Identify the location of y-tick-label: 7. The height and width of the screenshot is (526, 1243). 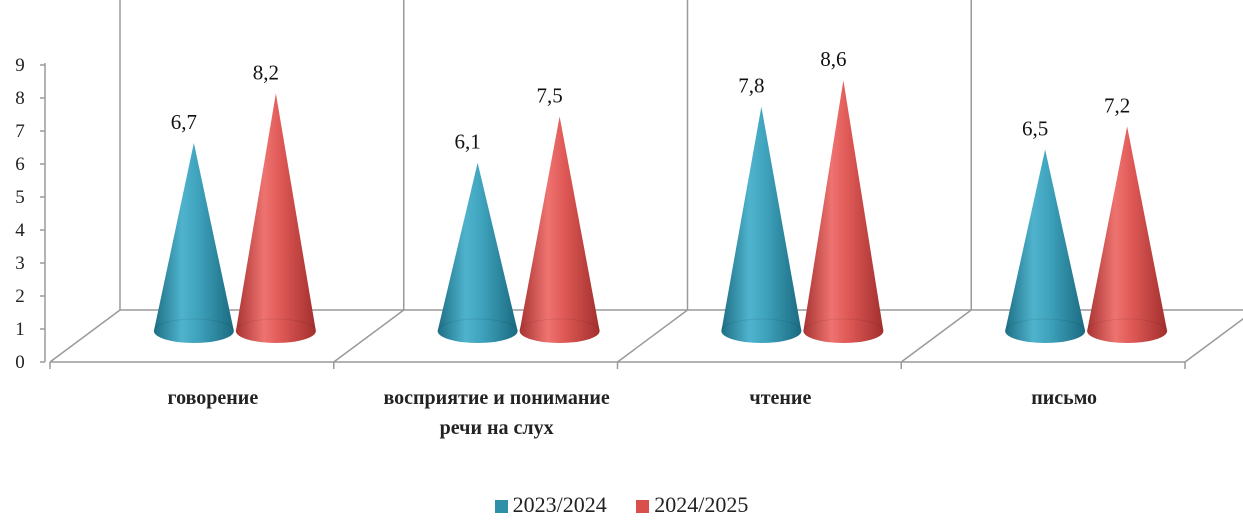
(20, 131).